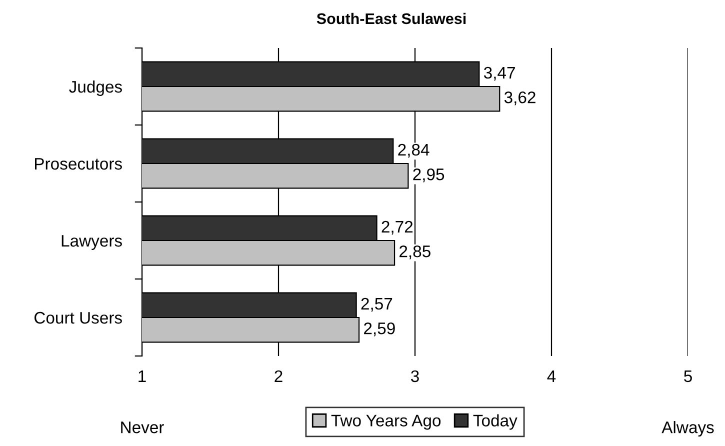 The width and height of the screenshot is (725, 446). What do you see at coordinates (142, 376) in the screenshot?
I see `x-tick-label: 1` at bounding box center [142, 376].